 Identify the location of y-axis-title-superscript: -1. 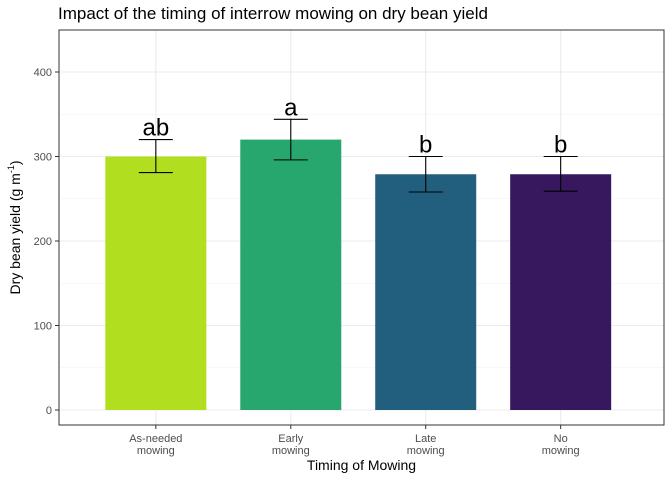
(11, 169).